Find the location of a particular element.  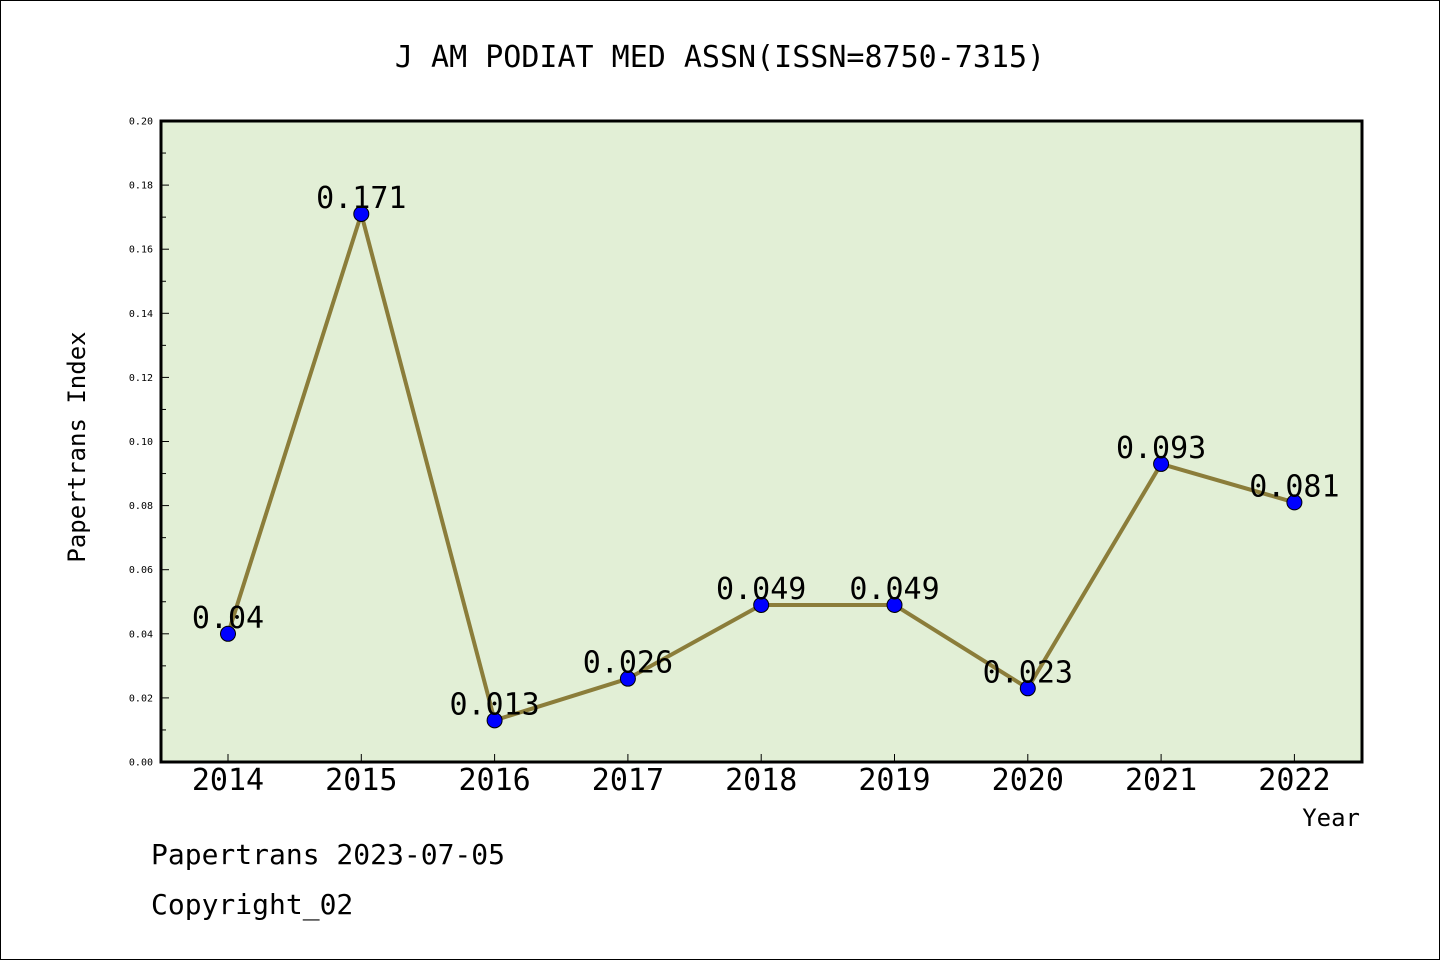

data-label: 0.093 is located at coordinates (1161, 448).